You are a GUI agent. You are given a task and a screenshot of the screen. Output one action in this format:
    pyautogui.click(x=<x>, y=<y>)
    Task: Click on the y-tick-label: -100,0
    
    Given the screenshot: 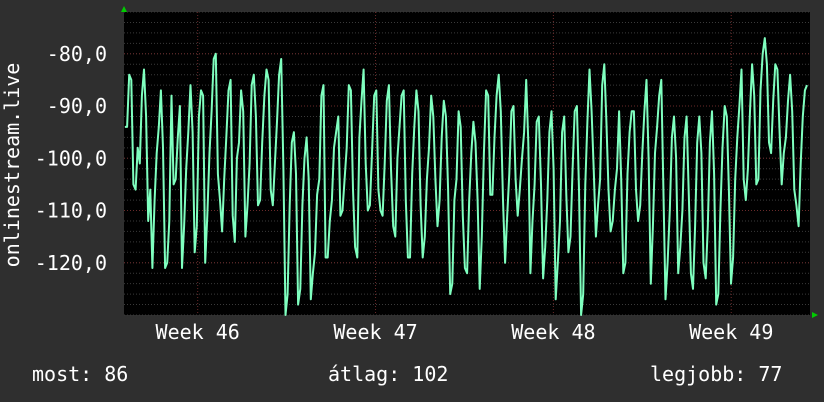 What is the action you would take?
    pyautogui.click(x=71, y=158)
    